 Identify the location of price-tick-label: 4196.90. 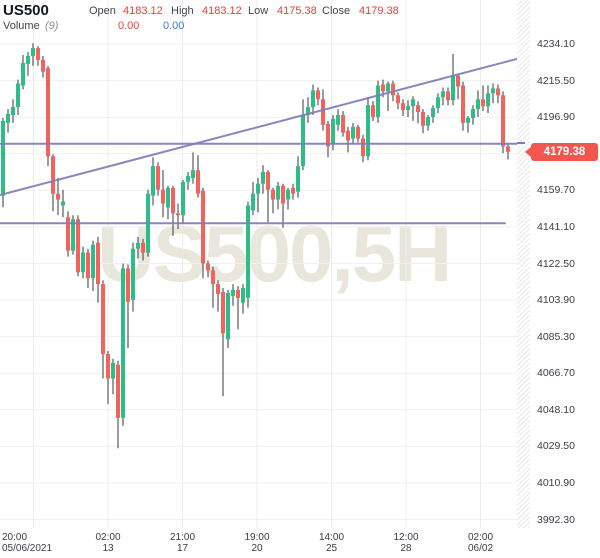
(556, 117).